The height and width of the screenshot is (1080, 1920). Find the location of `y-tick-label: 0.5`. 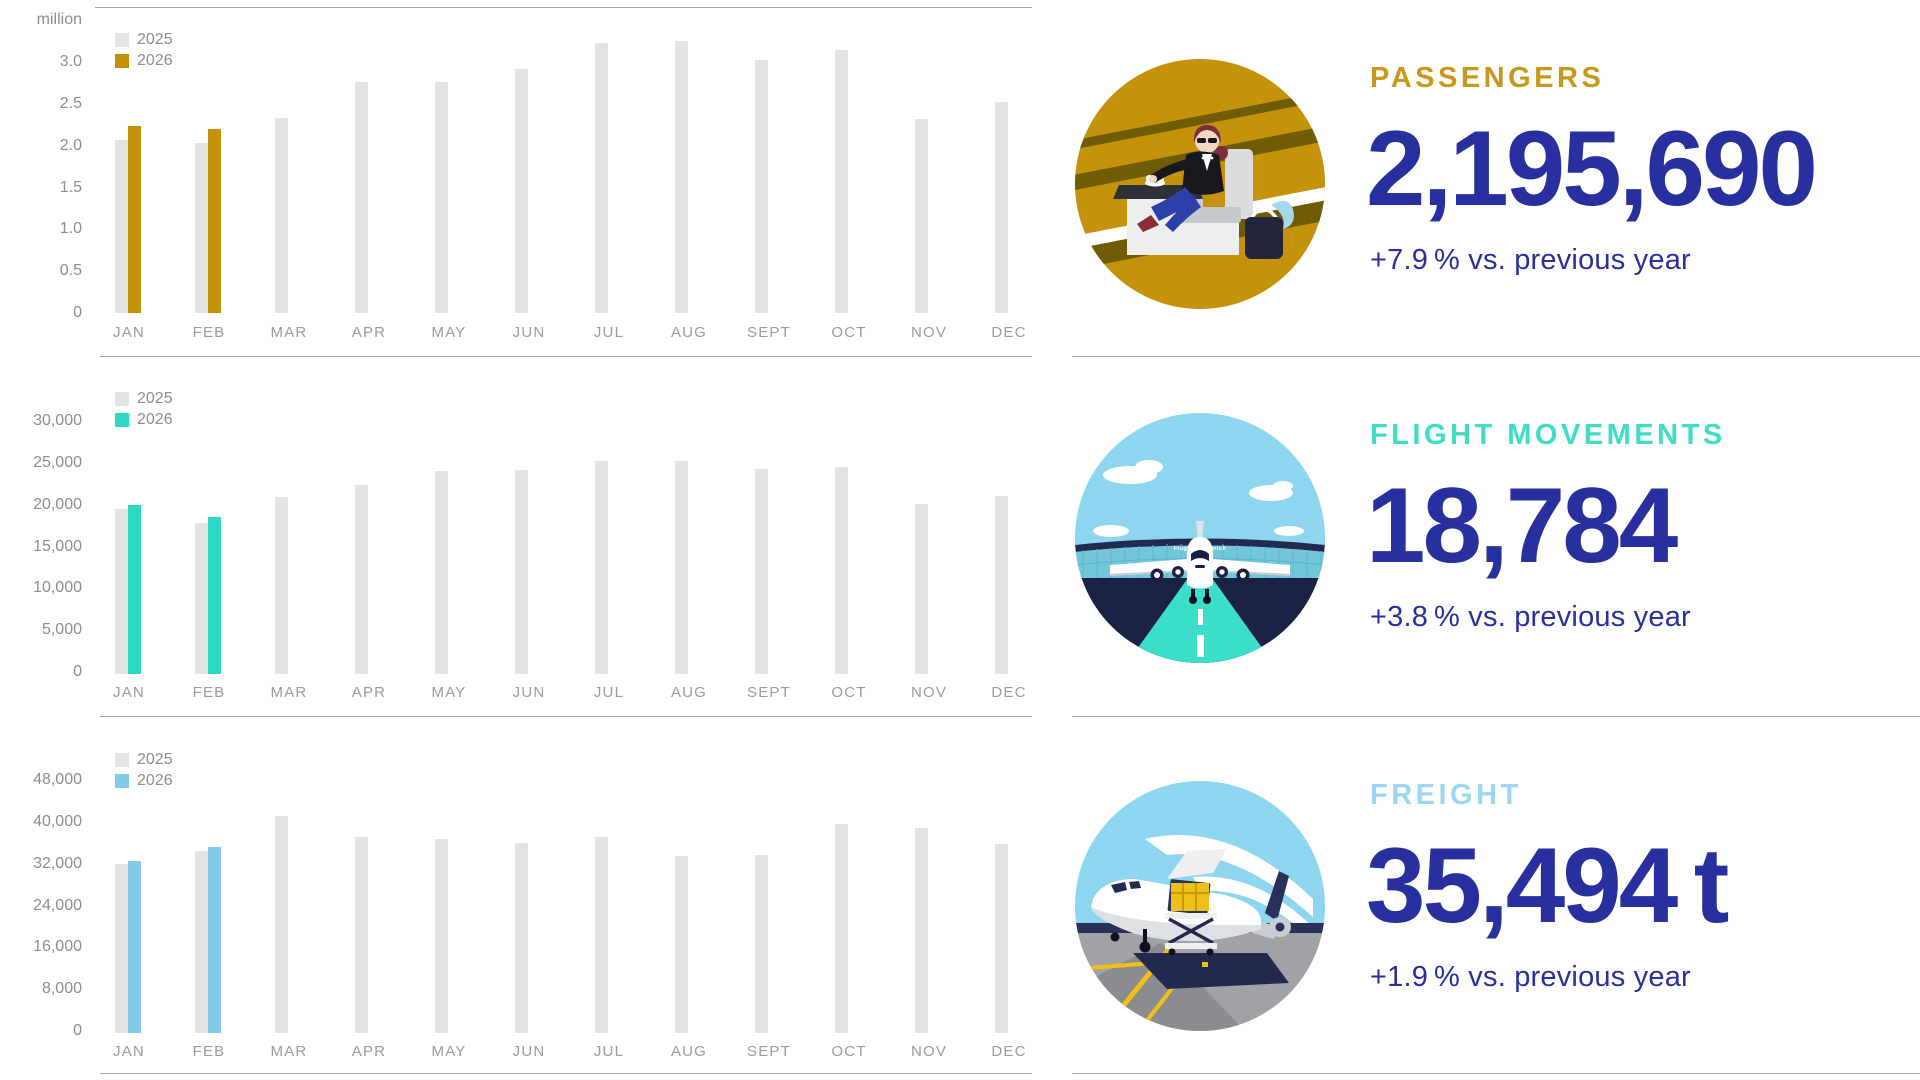

y-tick-label: 0.5 is located at coordinates (70, 271).